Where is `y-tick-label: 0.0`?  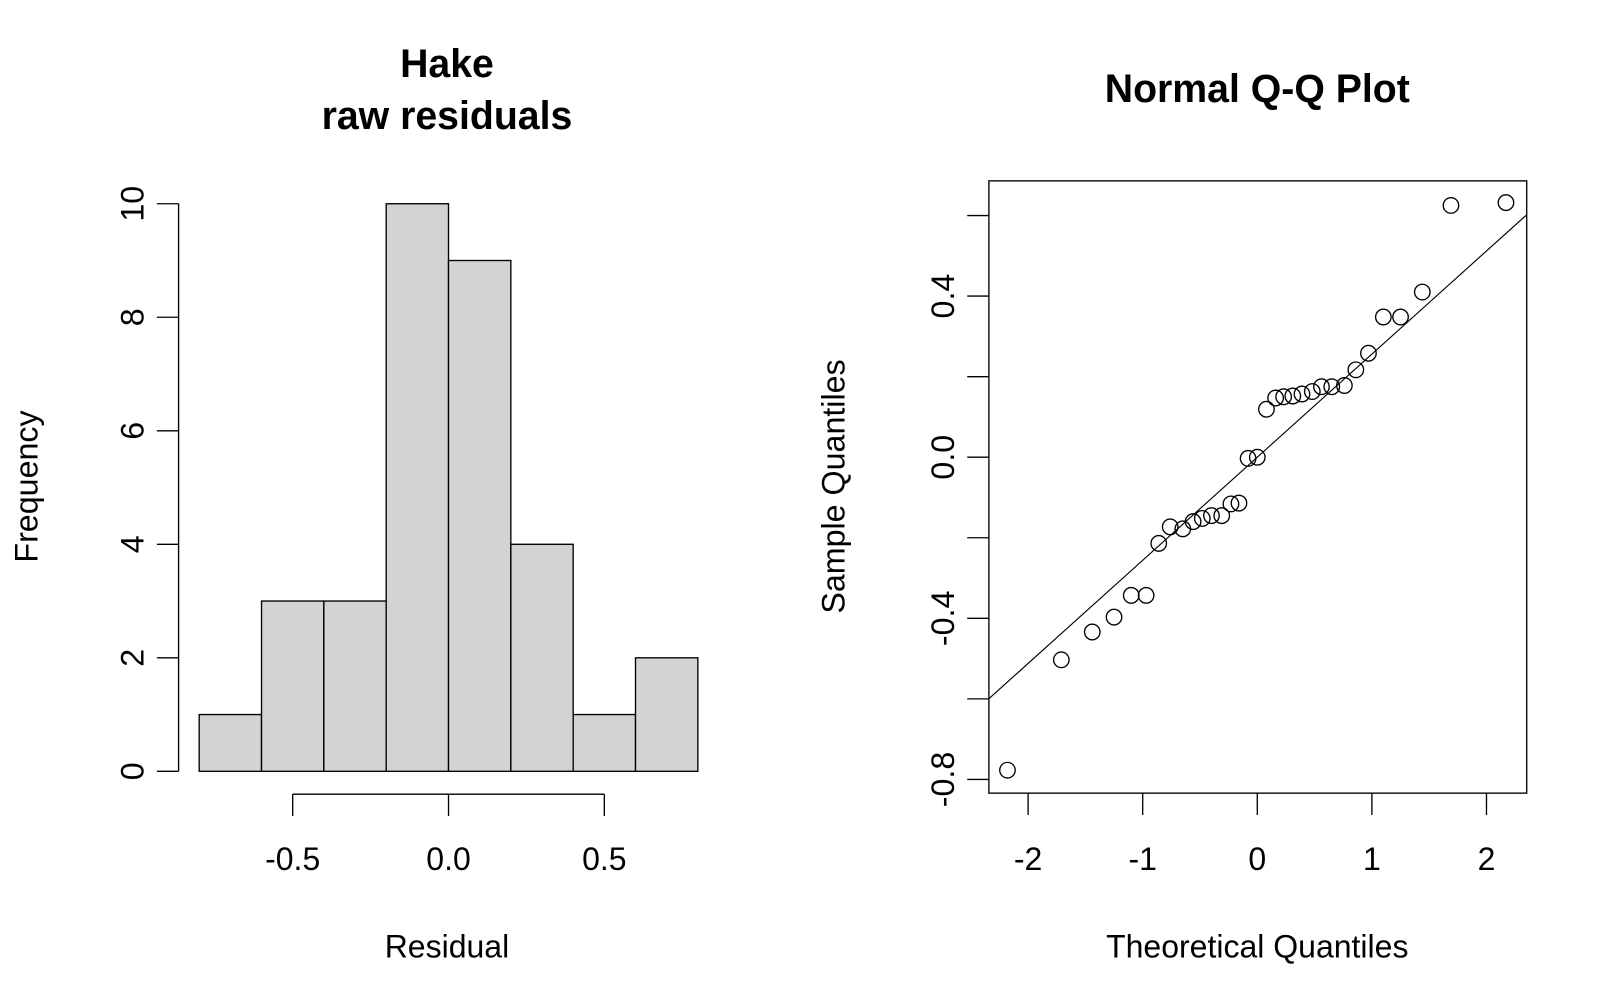
y-tick-label: 0.0 is located at coordinates (943, 457).